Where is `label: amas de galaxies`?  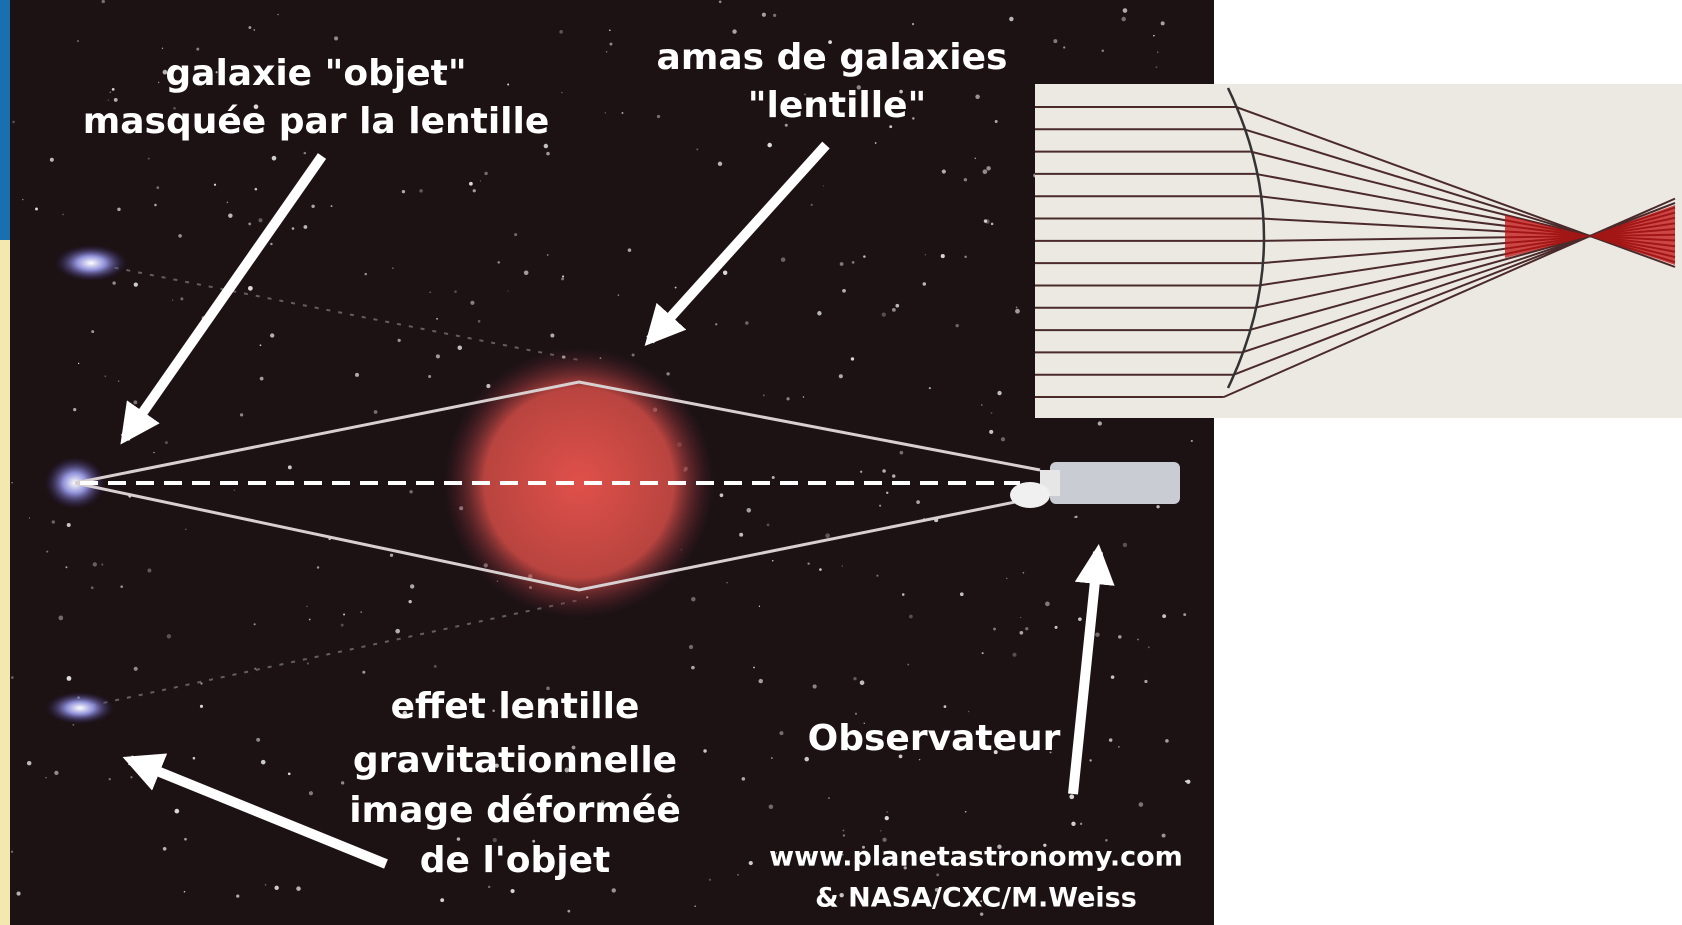
label: amas de galaxies is located at coordinates (832, 57).